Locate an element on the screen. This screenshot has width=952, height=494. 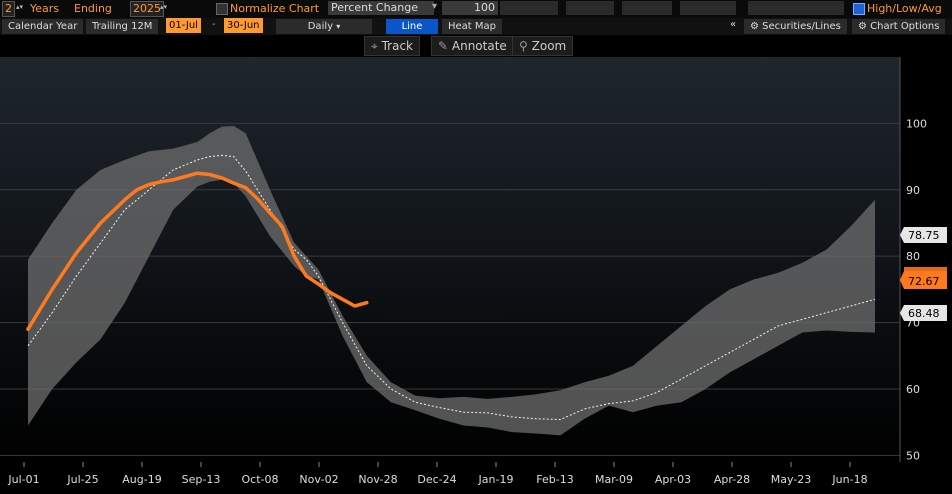
high-tag-label: 78.75 is located at coordinates (924, 235).